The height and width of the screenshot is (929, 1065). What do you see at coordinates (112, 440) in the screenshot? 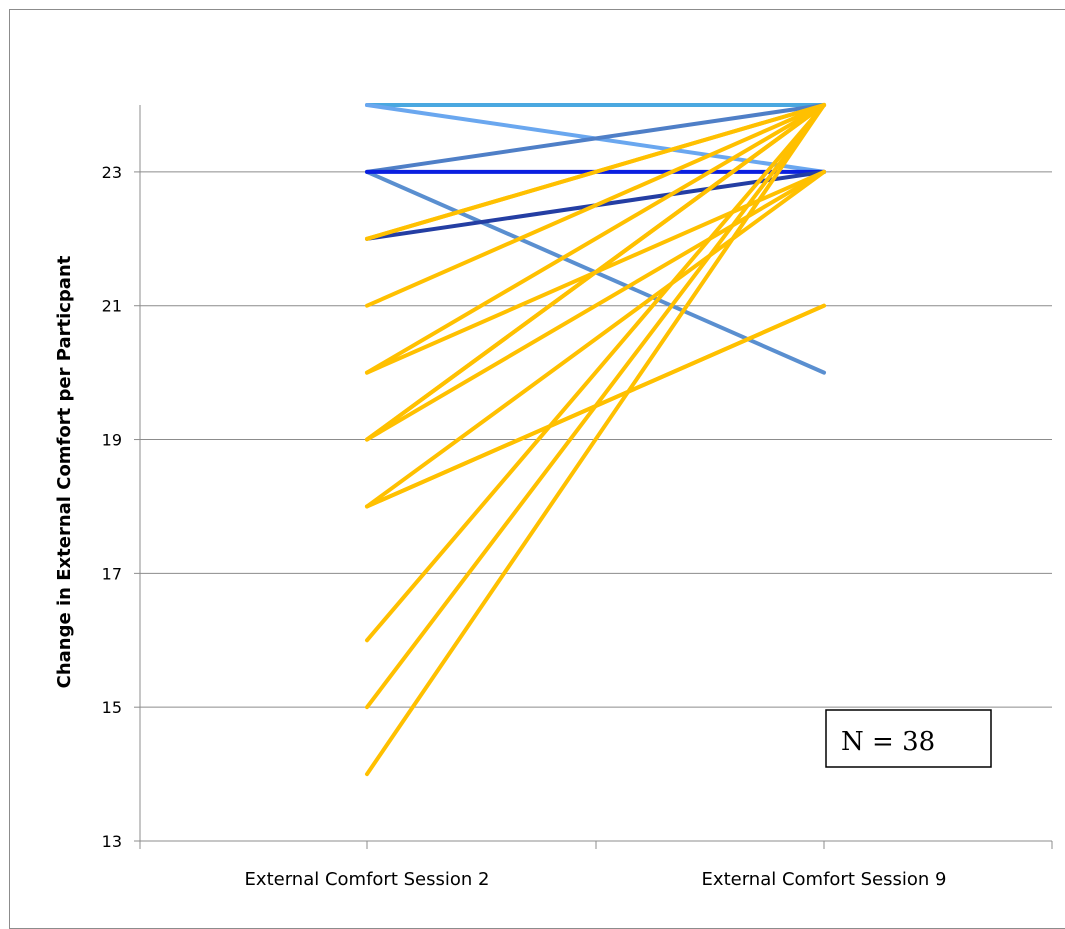
I see `y-tick-label: 19` at bounding box center [112, 440].